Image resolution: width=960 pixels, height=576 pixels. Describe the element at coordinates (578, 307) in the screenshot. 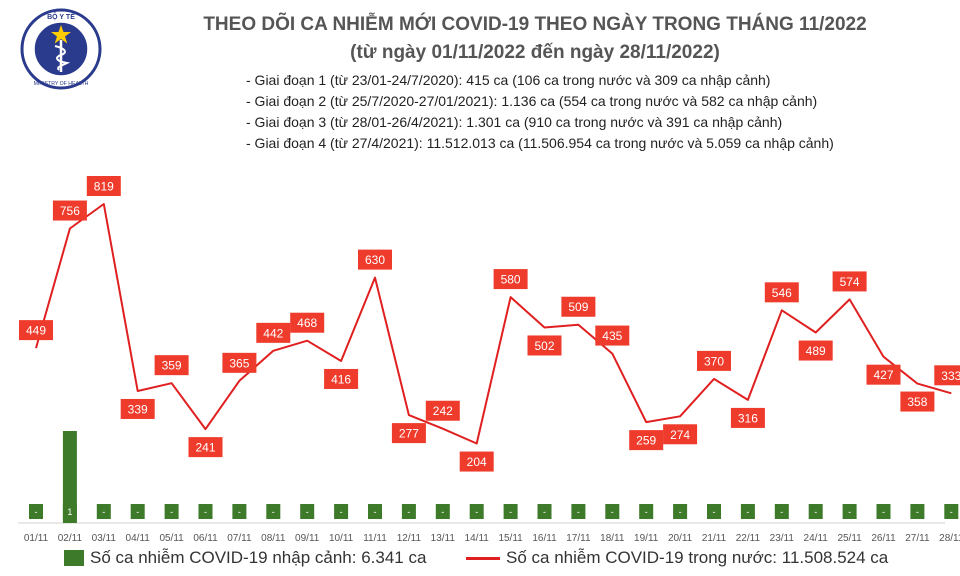

I see `domestic-value-label: 509` at that location.